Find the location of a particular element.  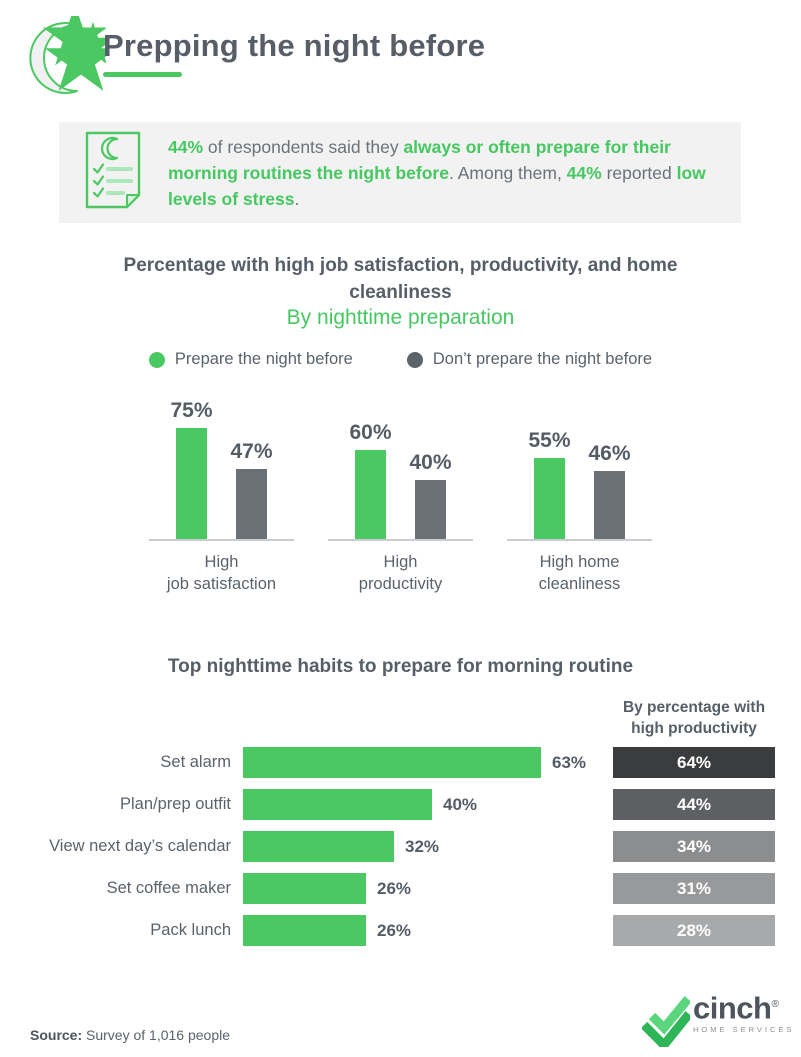

bar-value-label: 40% is located at coordinates (430, 462).